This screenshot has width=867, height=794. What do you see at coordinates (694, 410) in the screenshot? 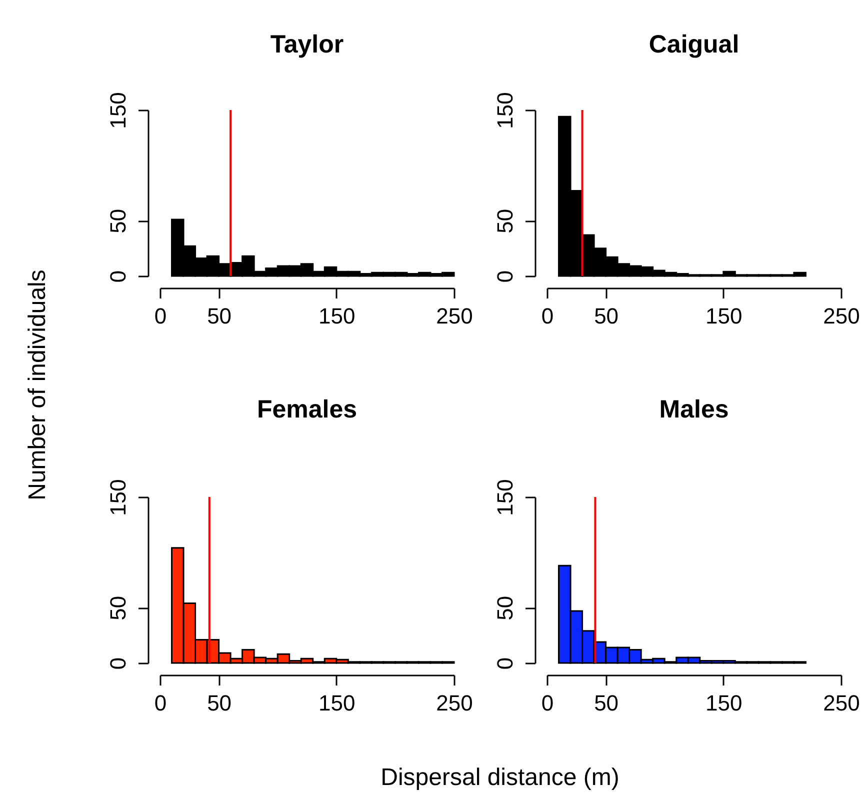
I see `chart-title: Males` at bounding box center [694, 410].